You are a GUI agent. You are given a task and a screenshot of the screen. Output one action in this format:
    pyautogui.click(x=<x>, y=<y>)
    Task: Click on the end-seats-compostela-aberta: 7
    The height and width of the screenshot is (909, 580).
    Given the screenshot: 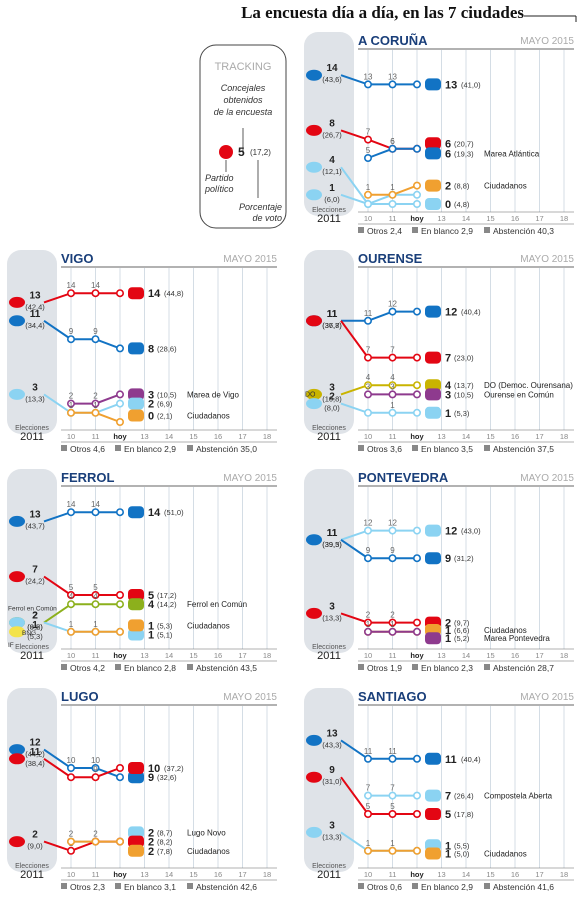 What is the action you would take?
    pyautogui.click(x=448, y=797)
    